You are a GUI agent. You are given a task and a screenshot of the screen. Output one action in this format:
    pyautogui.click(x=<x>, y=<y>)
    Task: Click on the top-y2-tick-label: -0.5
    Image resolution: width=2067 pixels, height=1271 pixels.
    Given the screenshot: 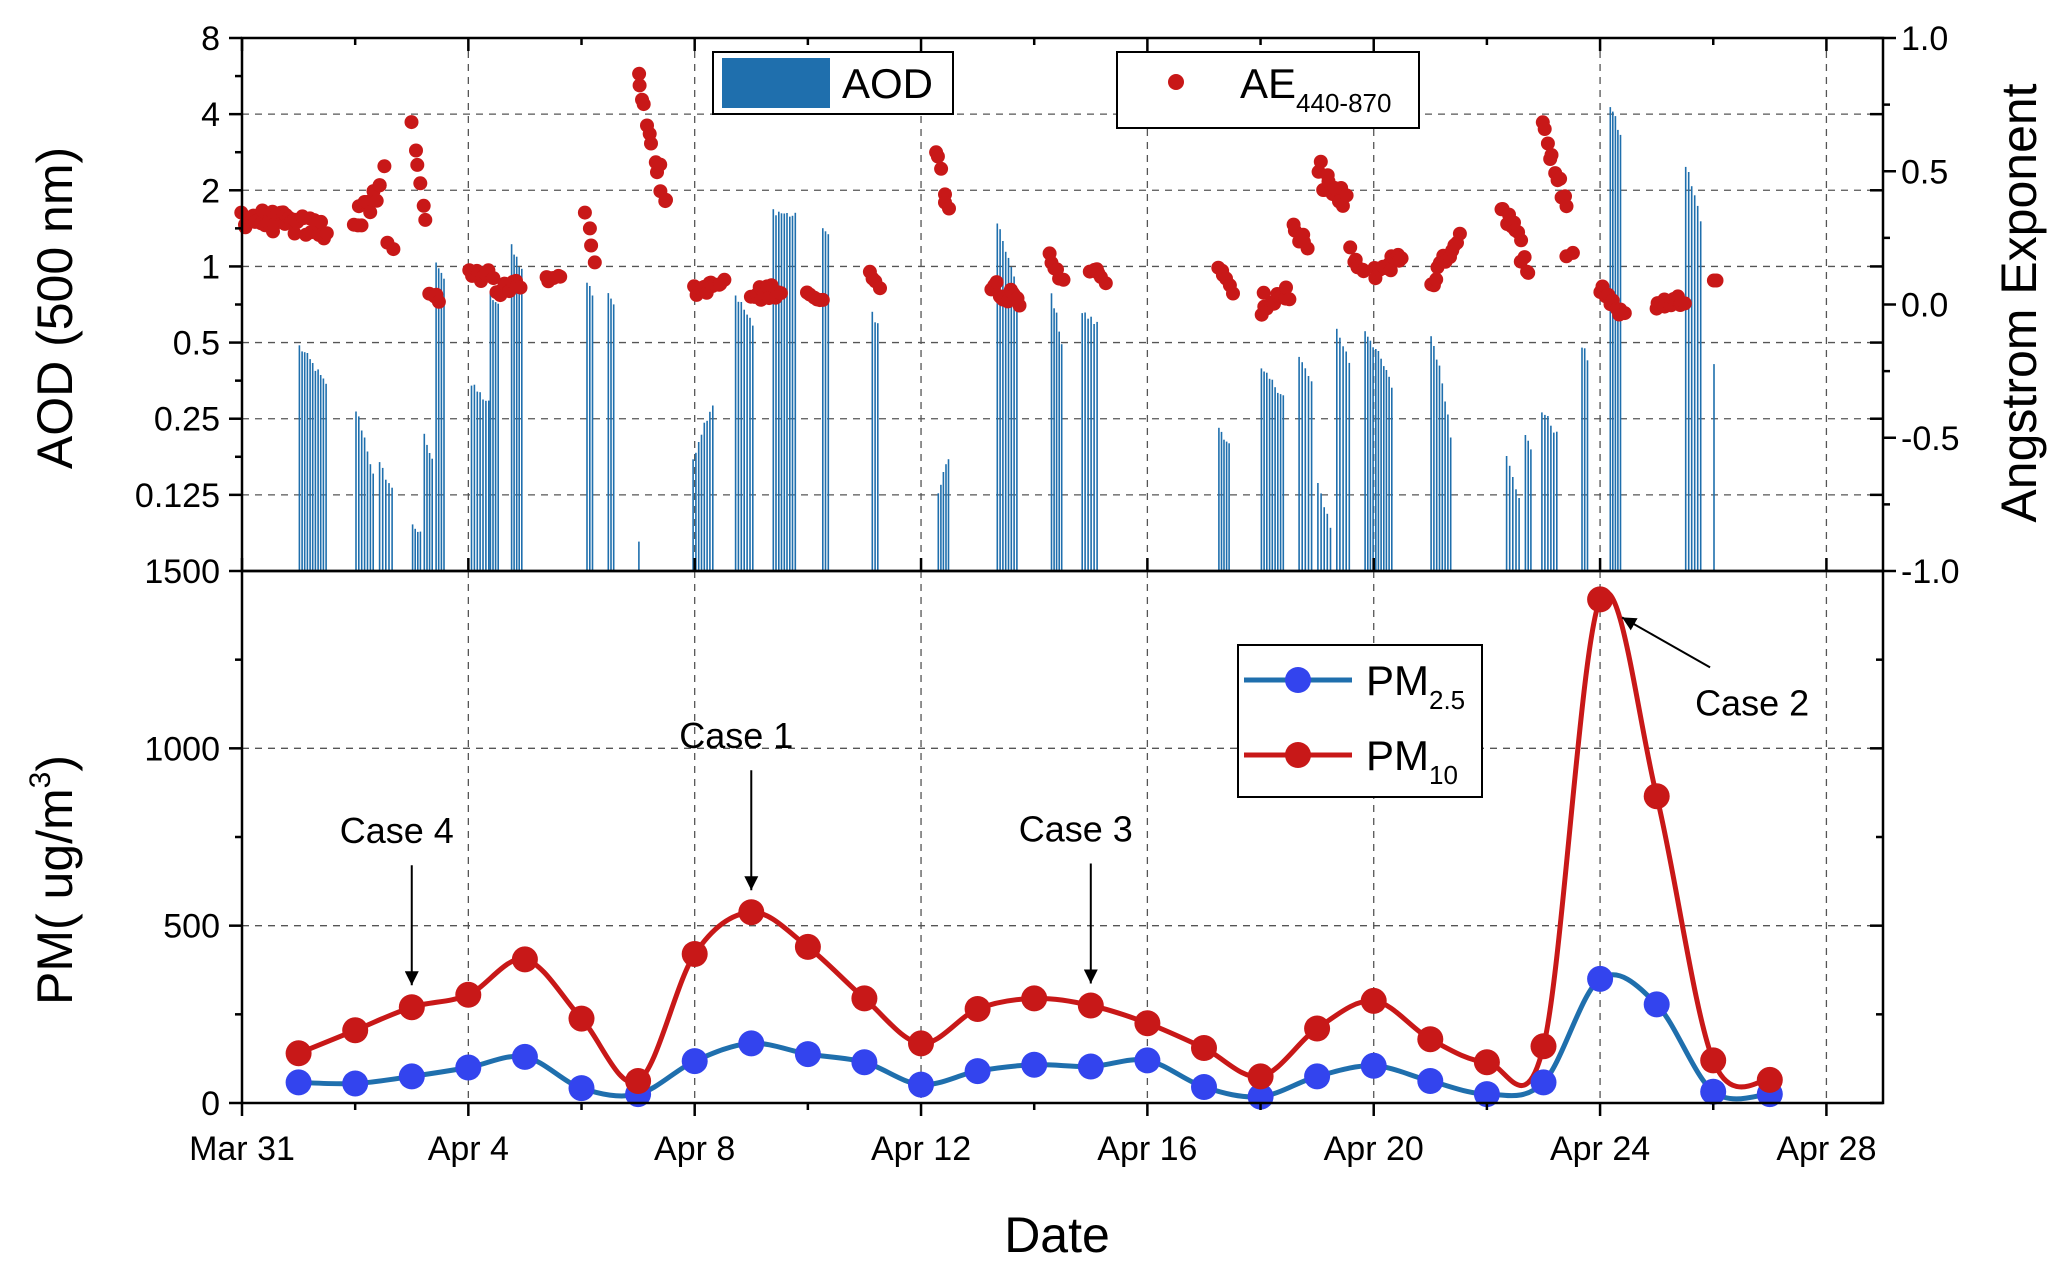 What is the action you would take?
    pyautogui.click(x=1930, y=439)
    